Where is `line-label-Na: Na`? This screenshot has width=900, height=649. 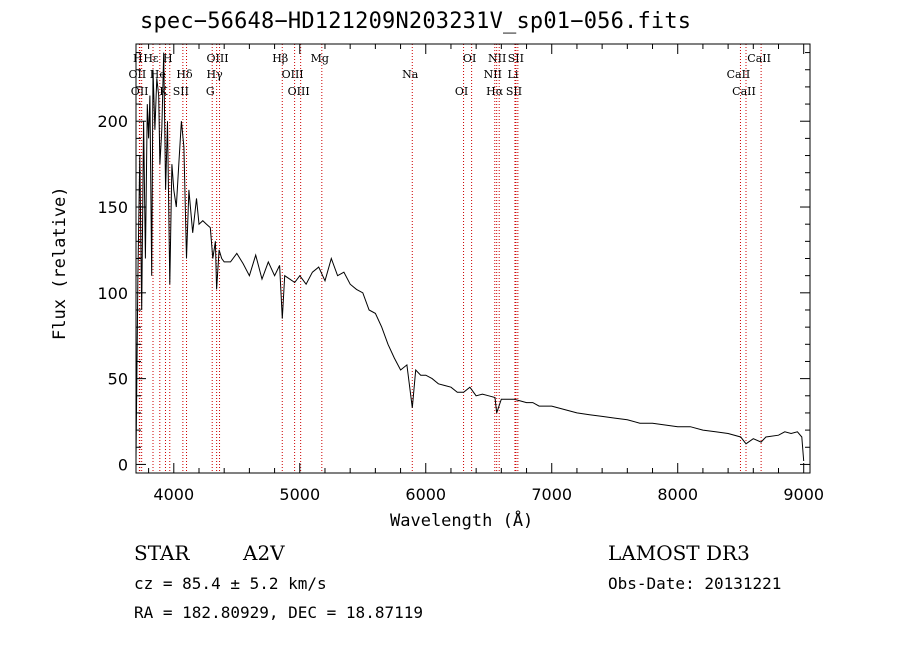
line-label-Na: Na is located at coordinates (410, 74).